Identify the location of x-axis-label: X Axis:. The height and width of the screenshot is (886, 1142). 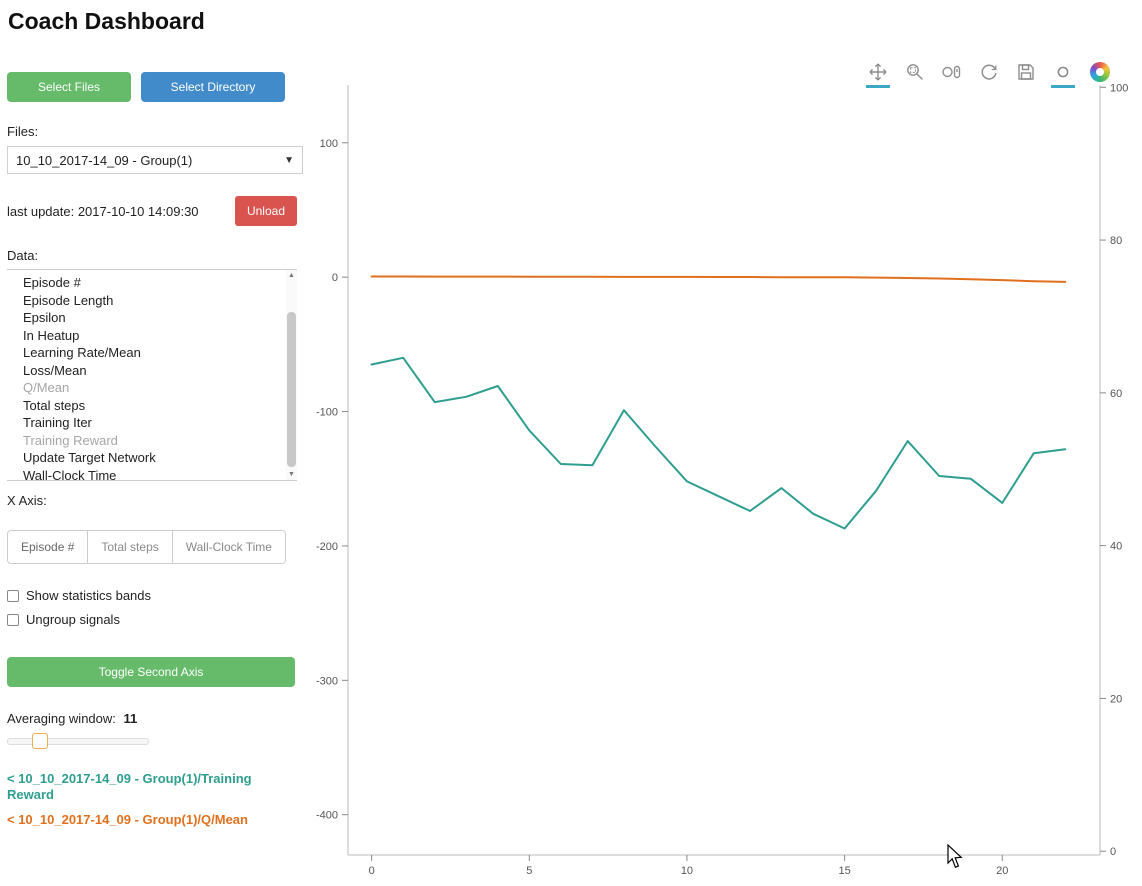
(27, 500).